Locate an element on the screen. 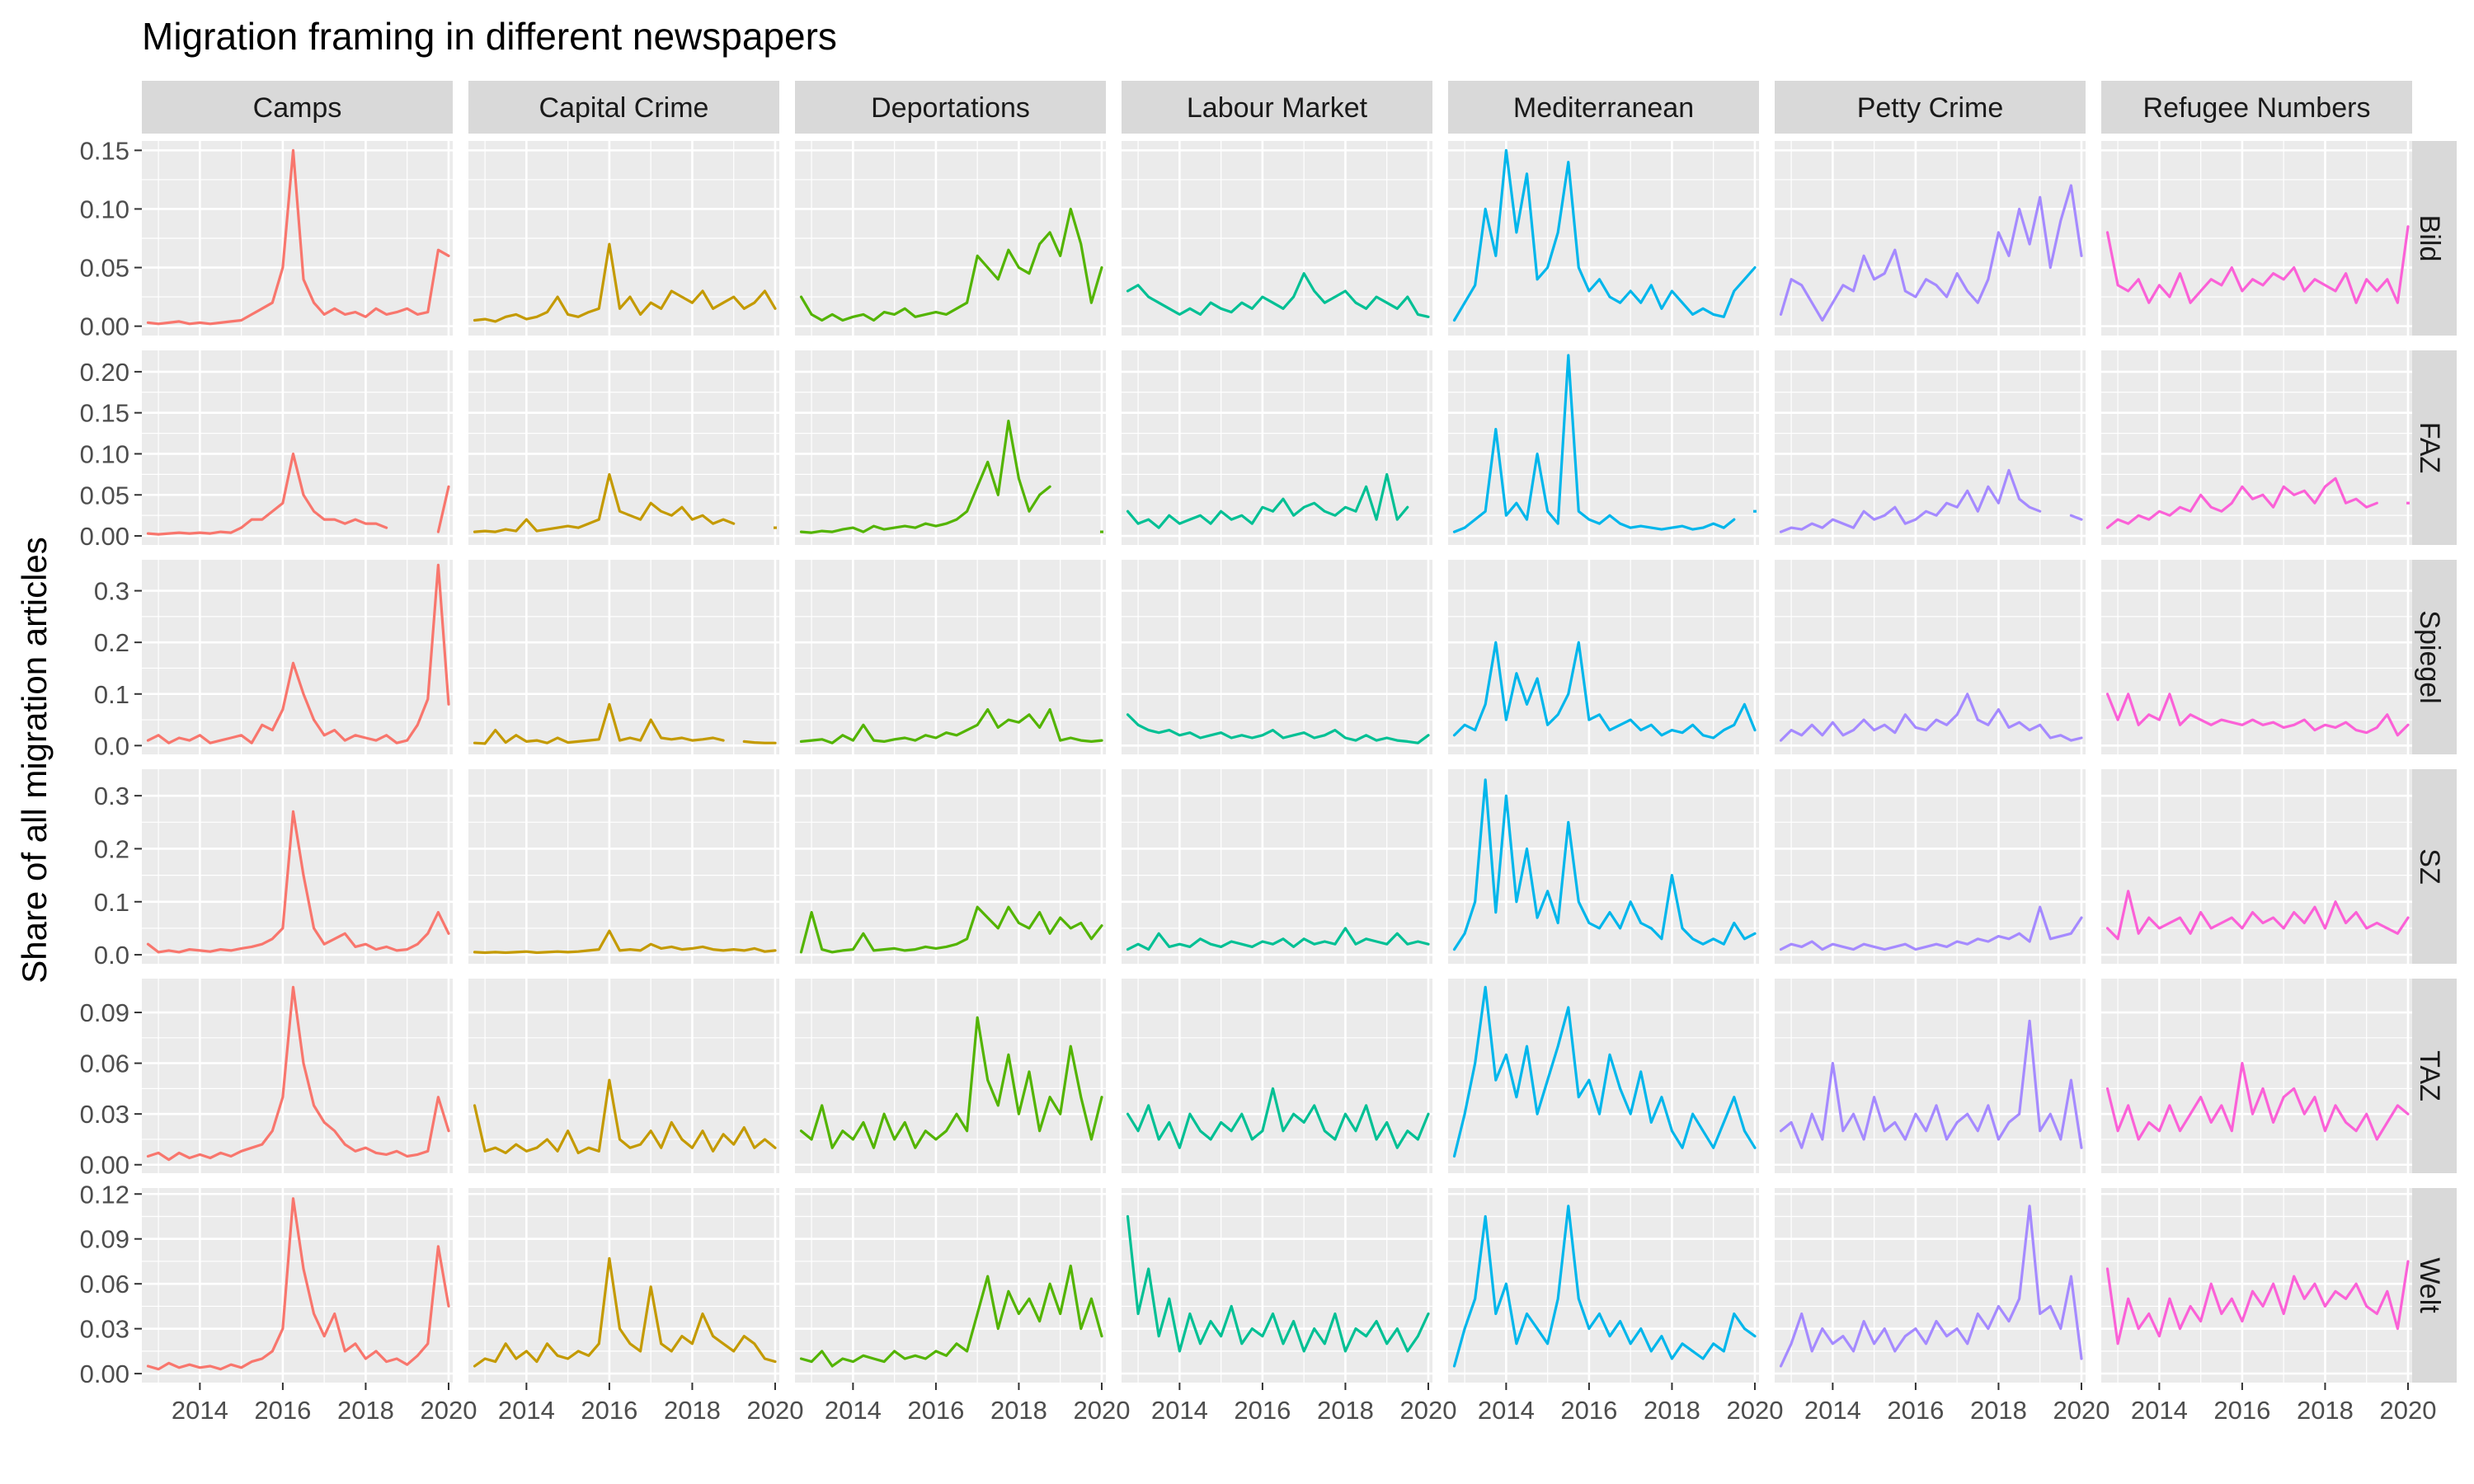 This screenshot has height=1484, width=2474. facet-strip-label: SZ is located at coordinates (2429, 866).